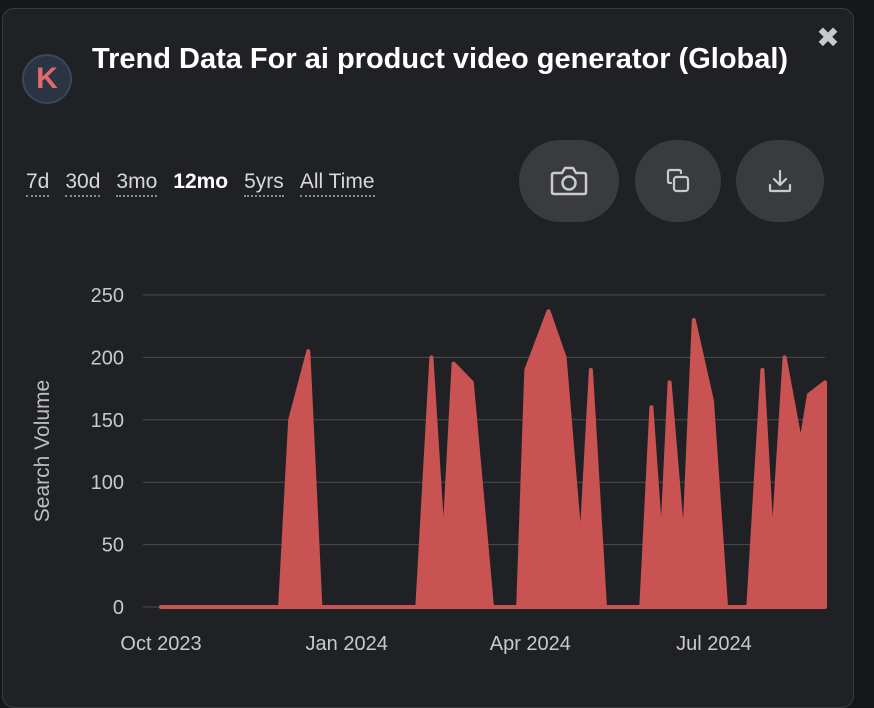 The width and height of the screenshot is (874, 708). Describe the element at coordinates (42, 451) in the screenshot. I see `y-axis-label: Search Volume` at that location.